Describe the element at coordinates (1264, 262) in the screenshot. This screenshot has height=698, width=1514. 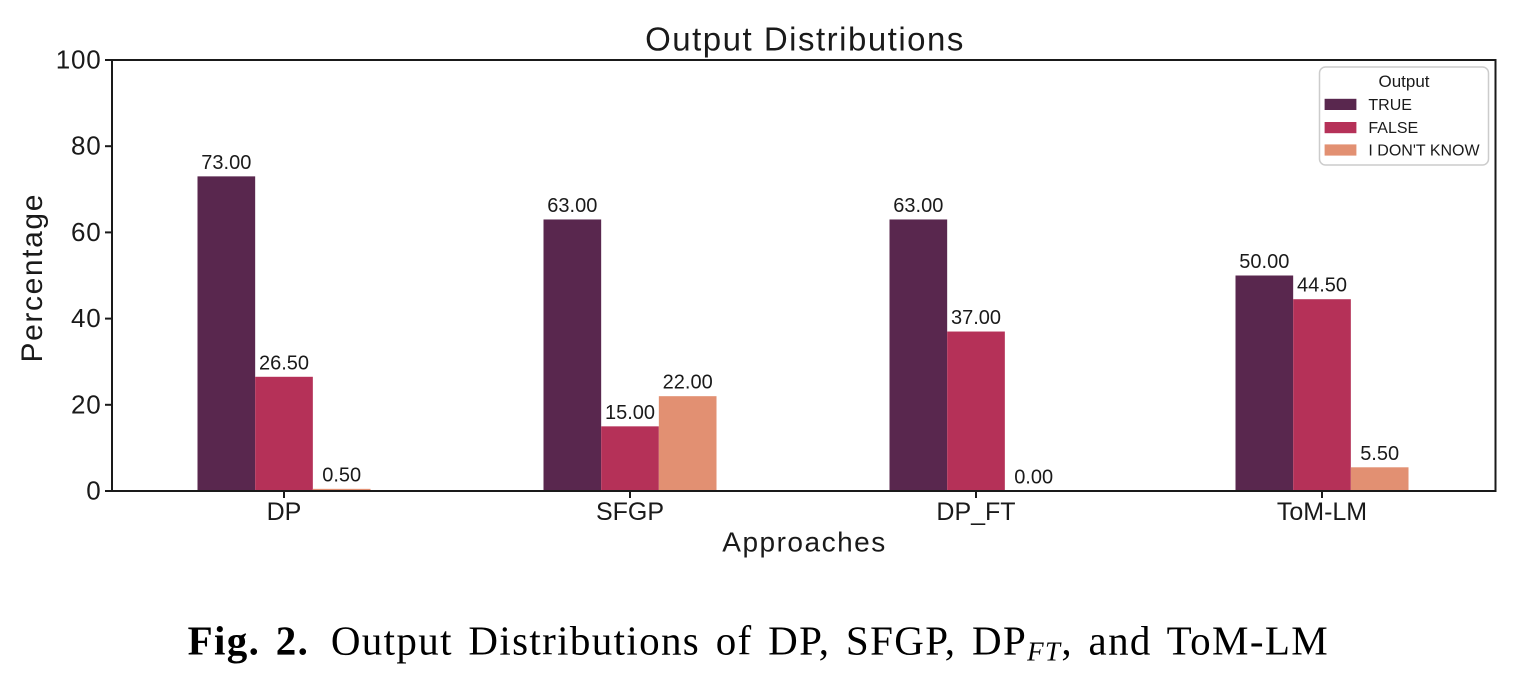
I see `svg-text: 50.00` at that location.